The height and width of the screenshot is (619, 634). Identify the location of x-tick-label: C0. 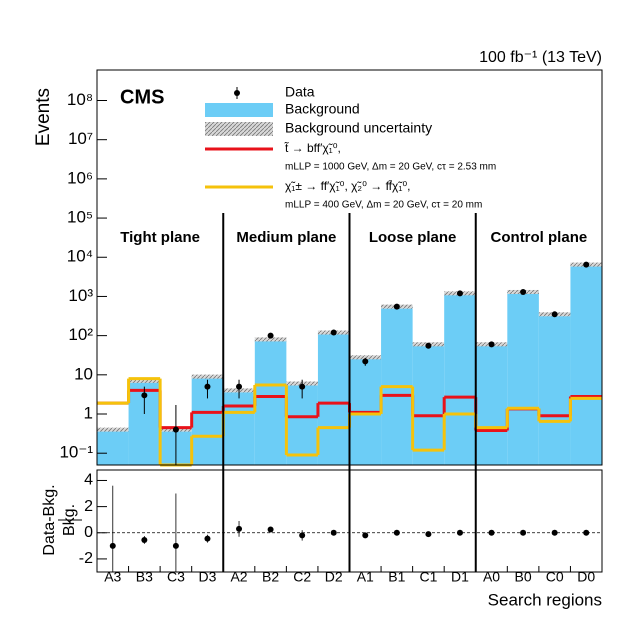
(555, 577).